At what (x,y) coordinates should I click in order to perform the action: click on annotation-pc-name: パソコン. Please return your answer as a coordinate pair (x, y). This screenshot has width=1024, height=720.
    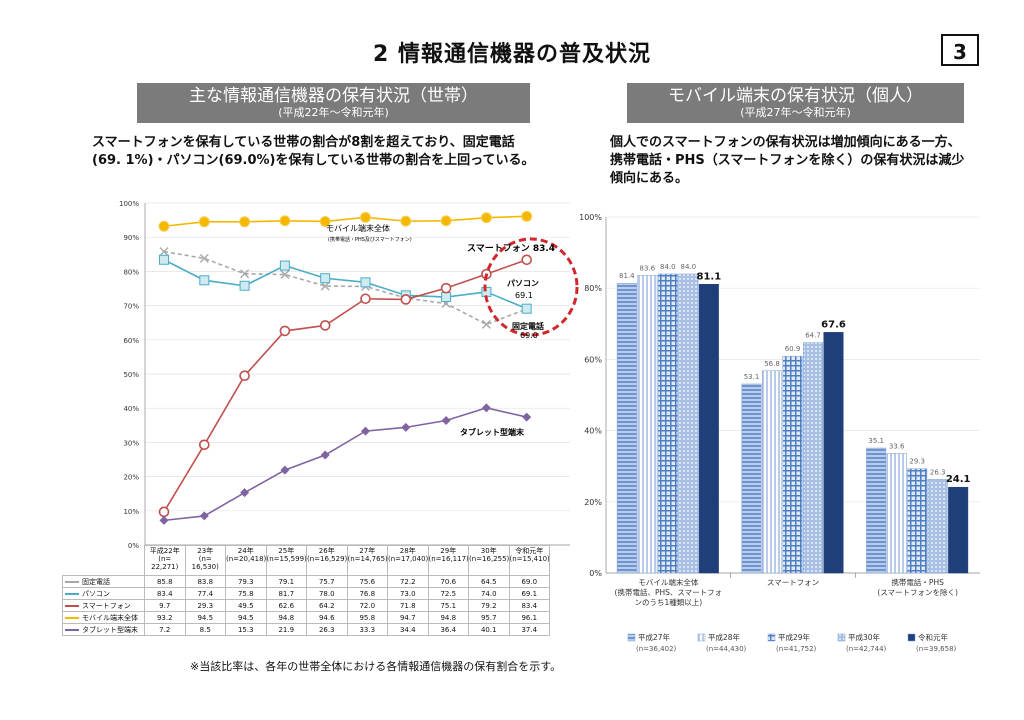
    Looking at the image, I should click on (523, 283).